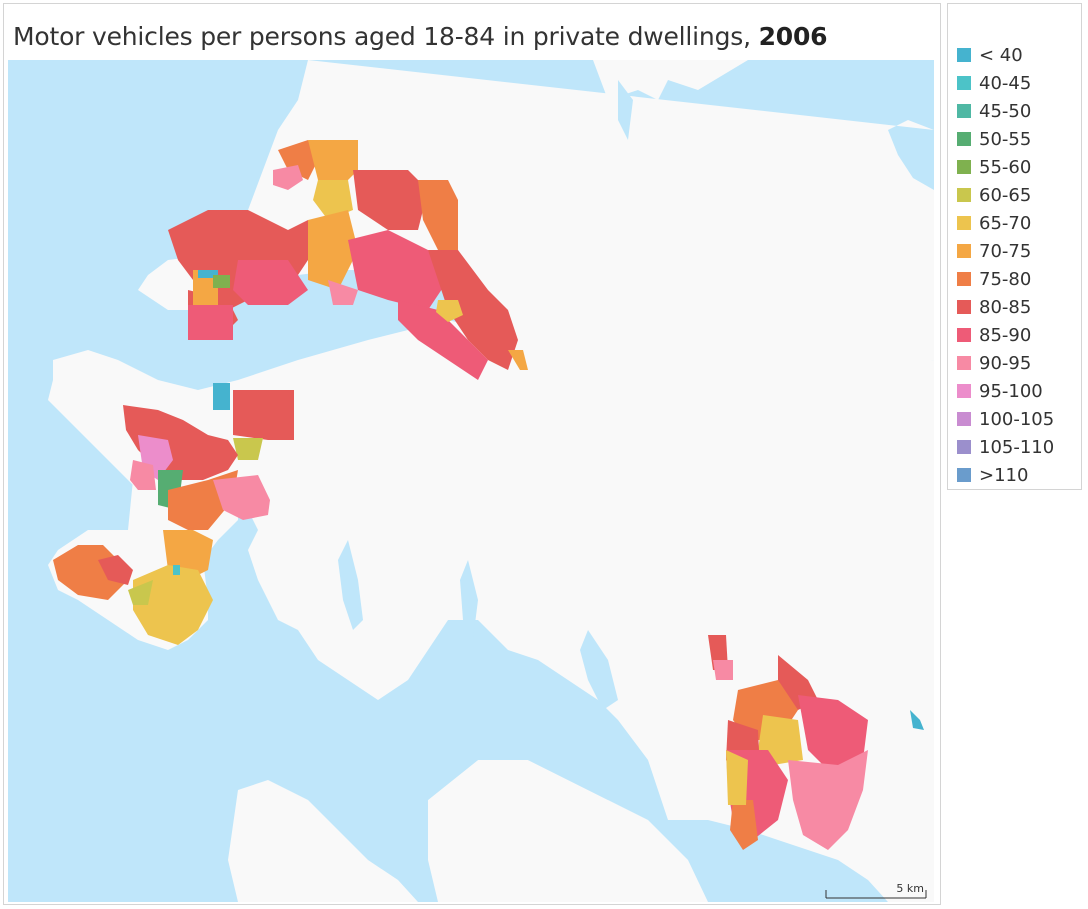 The image size is (1088, 909). Describe the element at coordinates (1005, 139) in the screenshot. I see `legend-label: 50-55` at that location.